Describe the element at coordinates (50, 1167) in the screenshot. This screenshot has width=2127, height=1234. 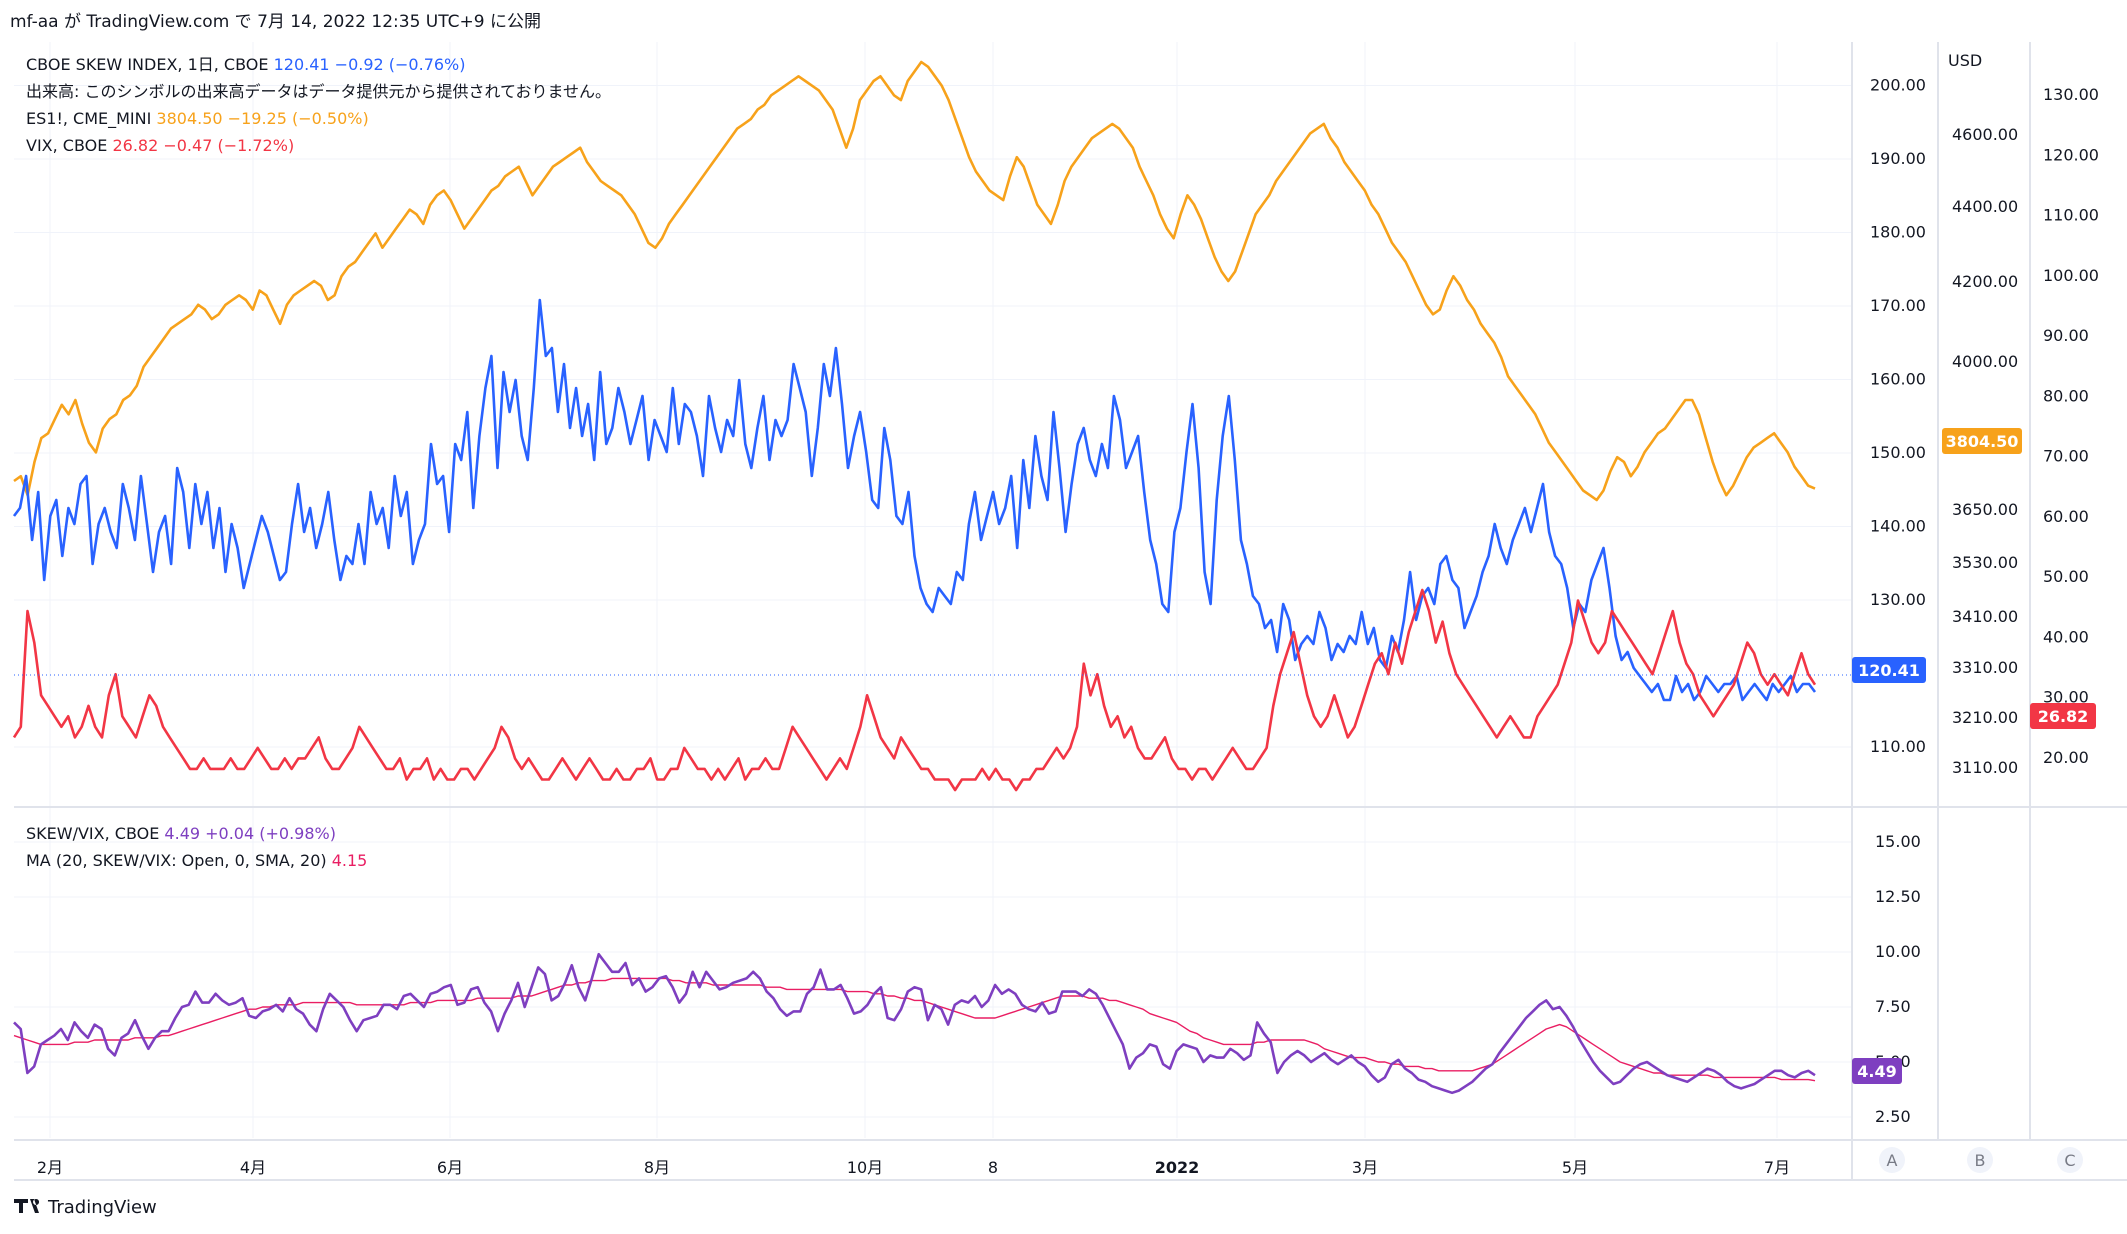
I see `x-tick-label: 2月` at that location.